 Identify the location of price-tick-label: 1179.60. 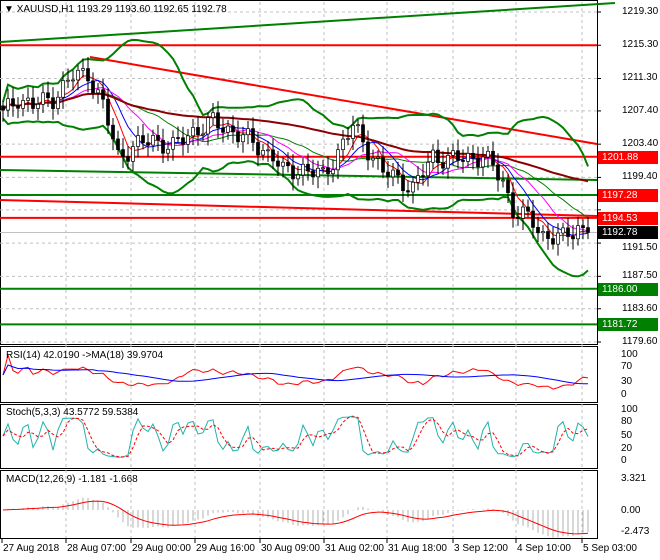
(640, 341).